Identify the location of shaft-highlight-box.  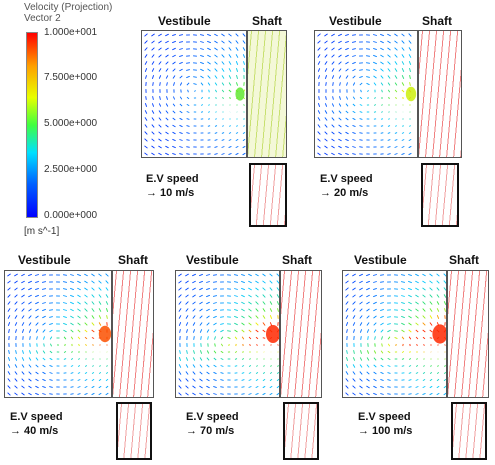
(469, 431).